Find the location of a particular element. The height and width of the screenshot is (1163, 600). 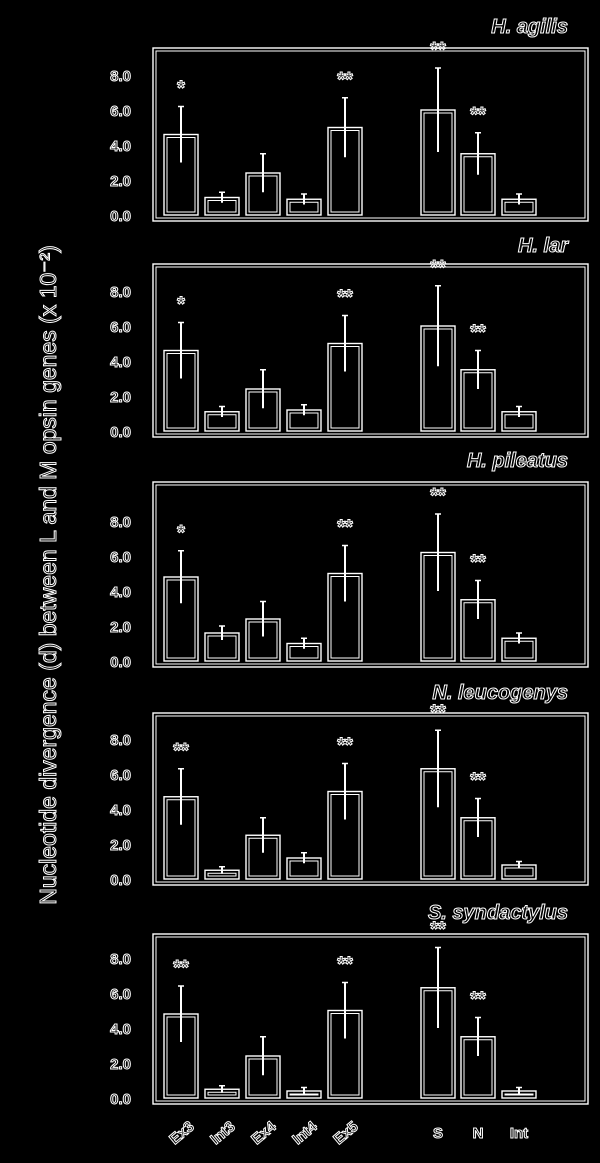

panel-5: S. syndactylus 0.0 2.0 4.0 6.0 8.0 ** ** ** ** is located at coordinates (349, 1005).